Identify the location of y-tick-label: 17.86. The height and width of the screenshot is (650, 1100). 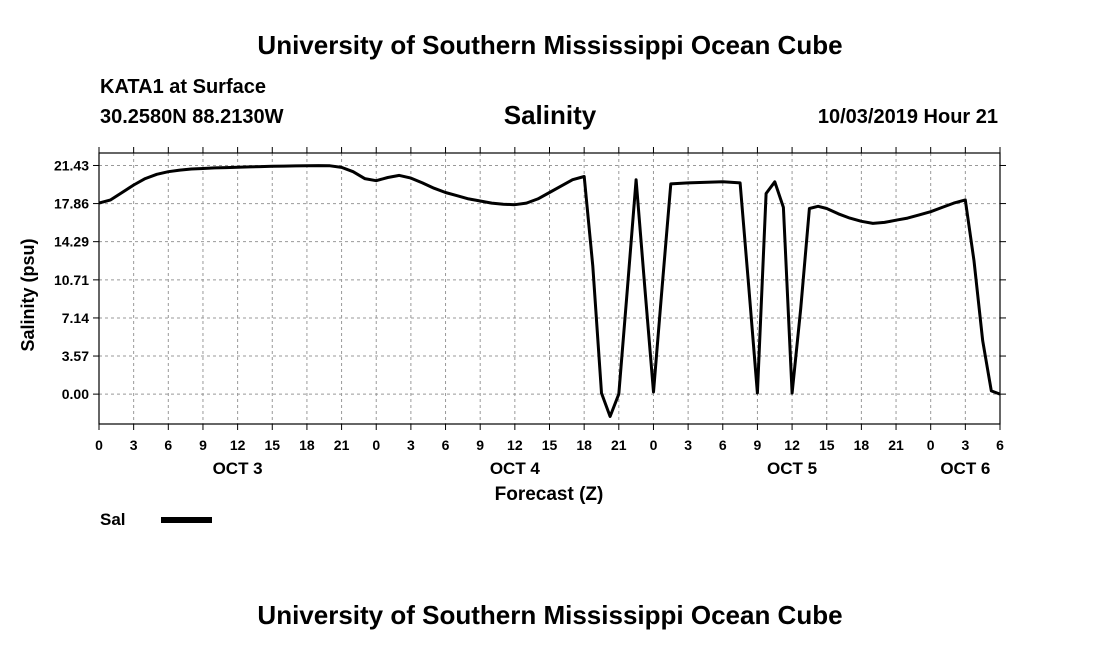
(71, 204).